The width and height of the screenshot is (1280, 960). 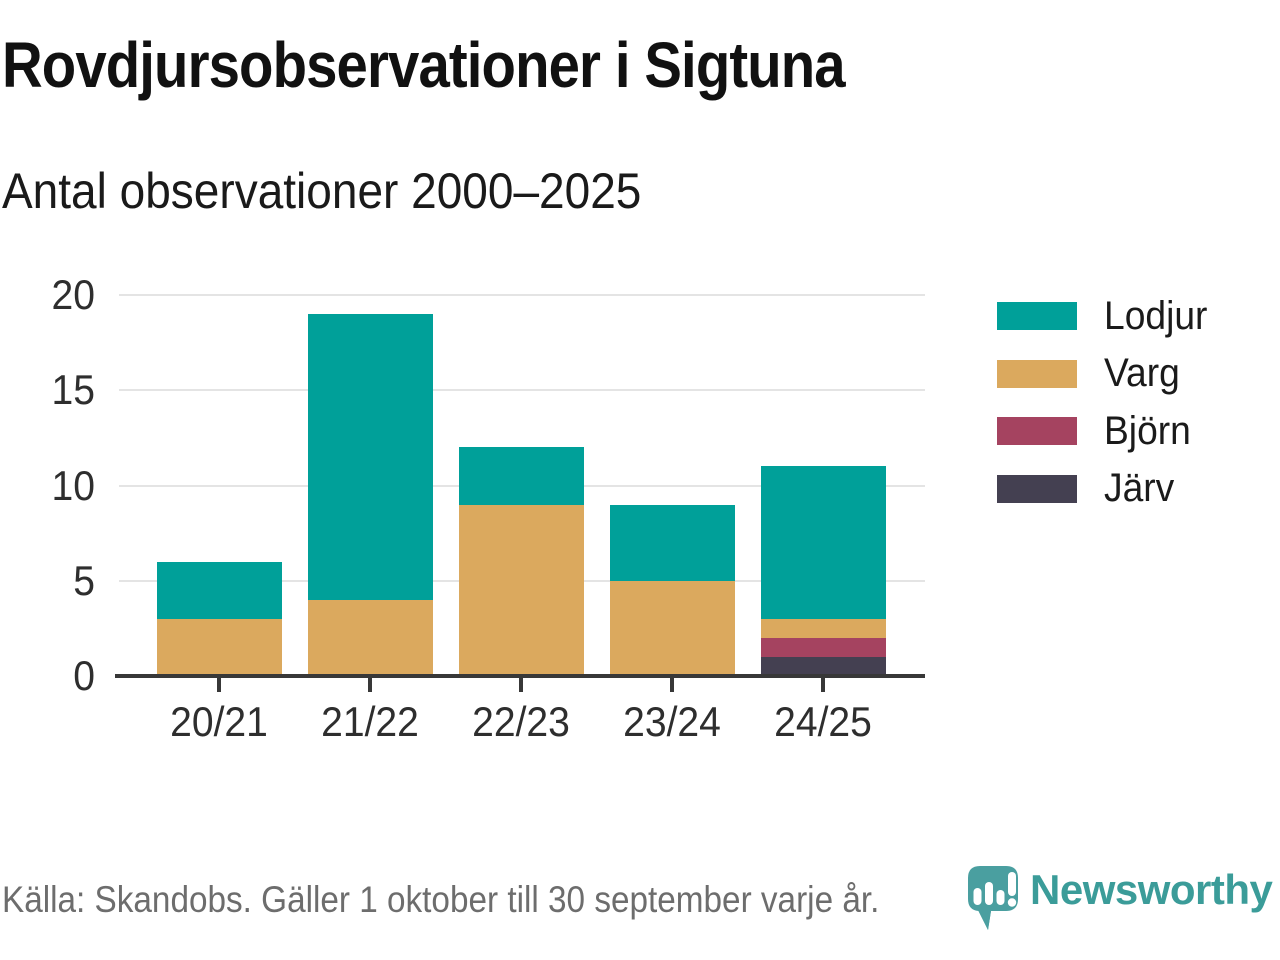 What do you see at coordinates (370, 721) in the screenshot?
I see `x-axis-label: 21/22` at bounding box center [370, 721].